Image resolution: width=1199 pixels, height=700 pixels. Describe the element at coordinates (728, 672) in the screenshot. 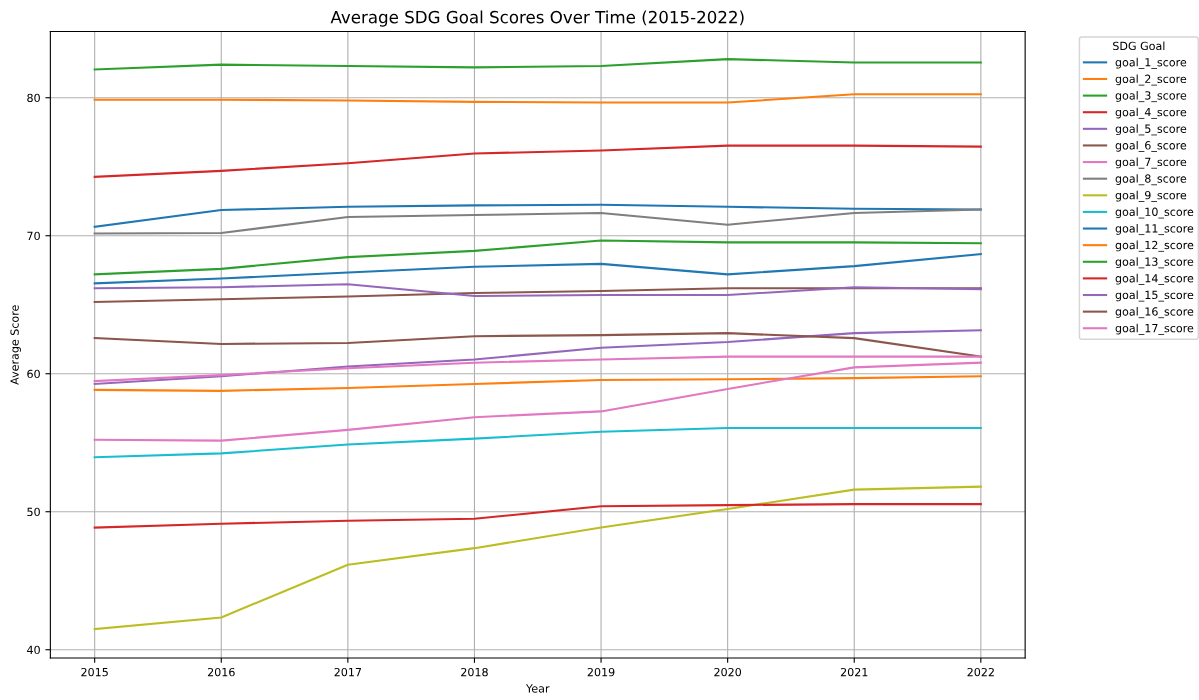

I see `x-tick-label: 2020` at that location.